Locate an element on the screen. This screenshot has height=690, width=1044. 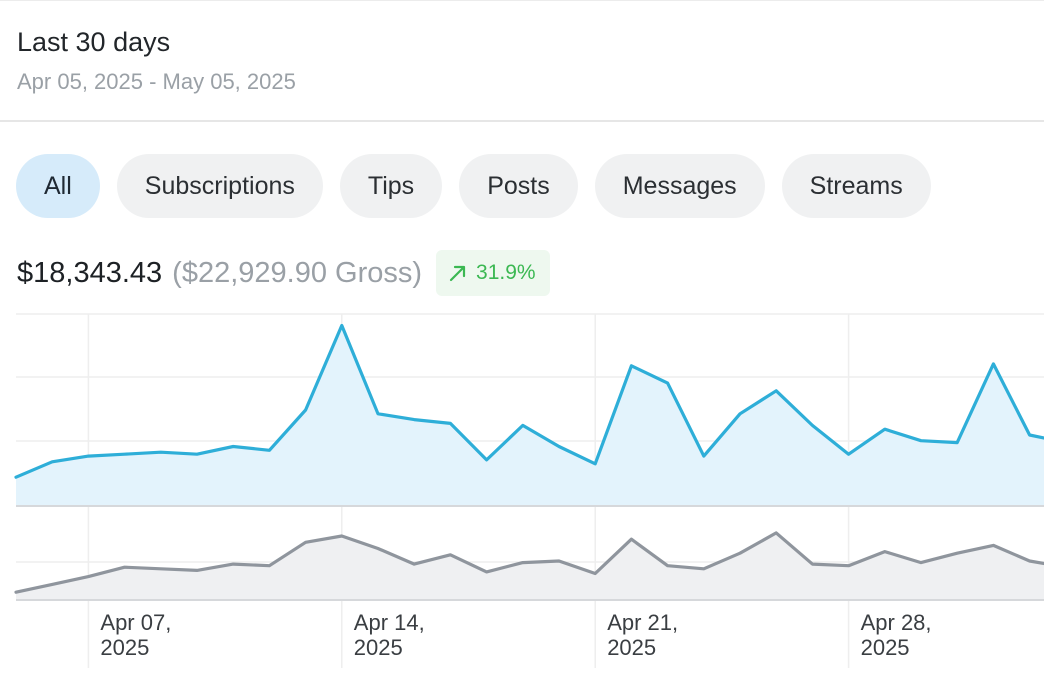
change-percent: 31.9% is located at coordinates (506, 272).